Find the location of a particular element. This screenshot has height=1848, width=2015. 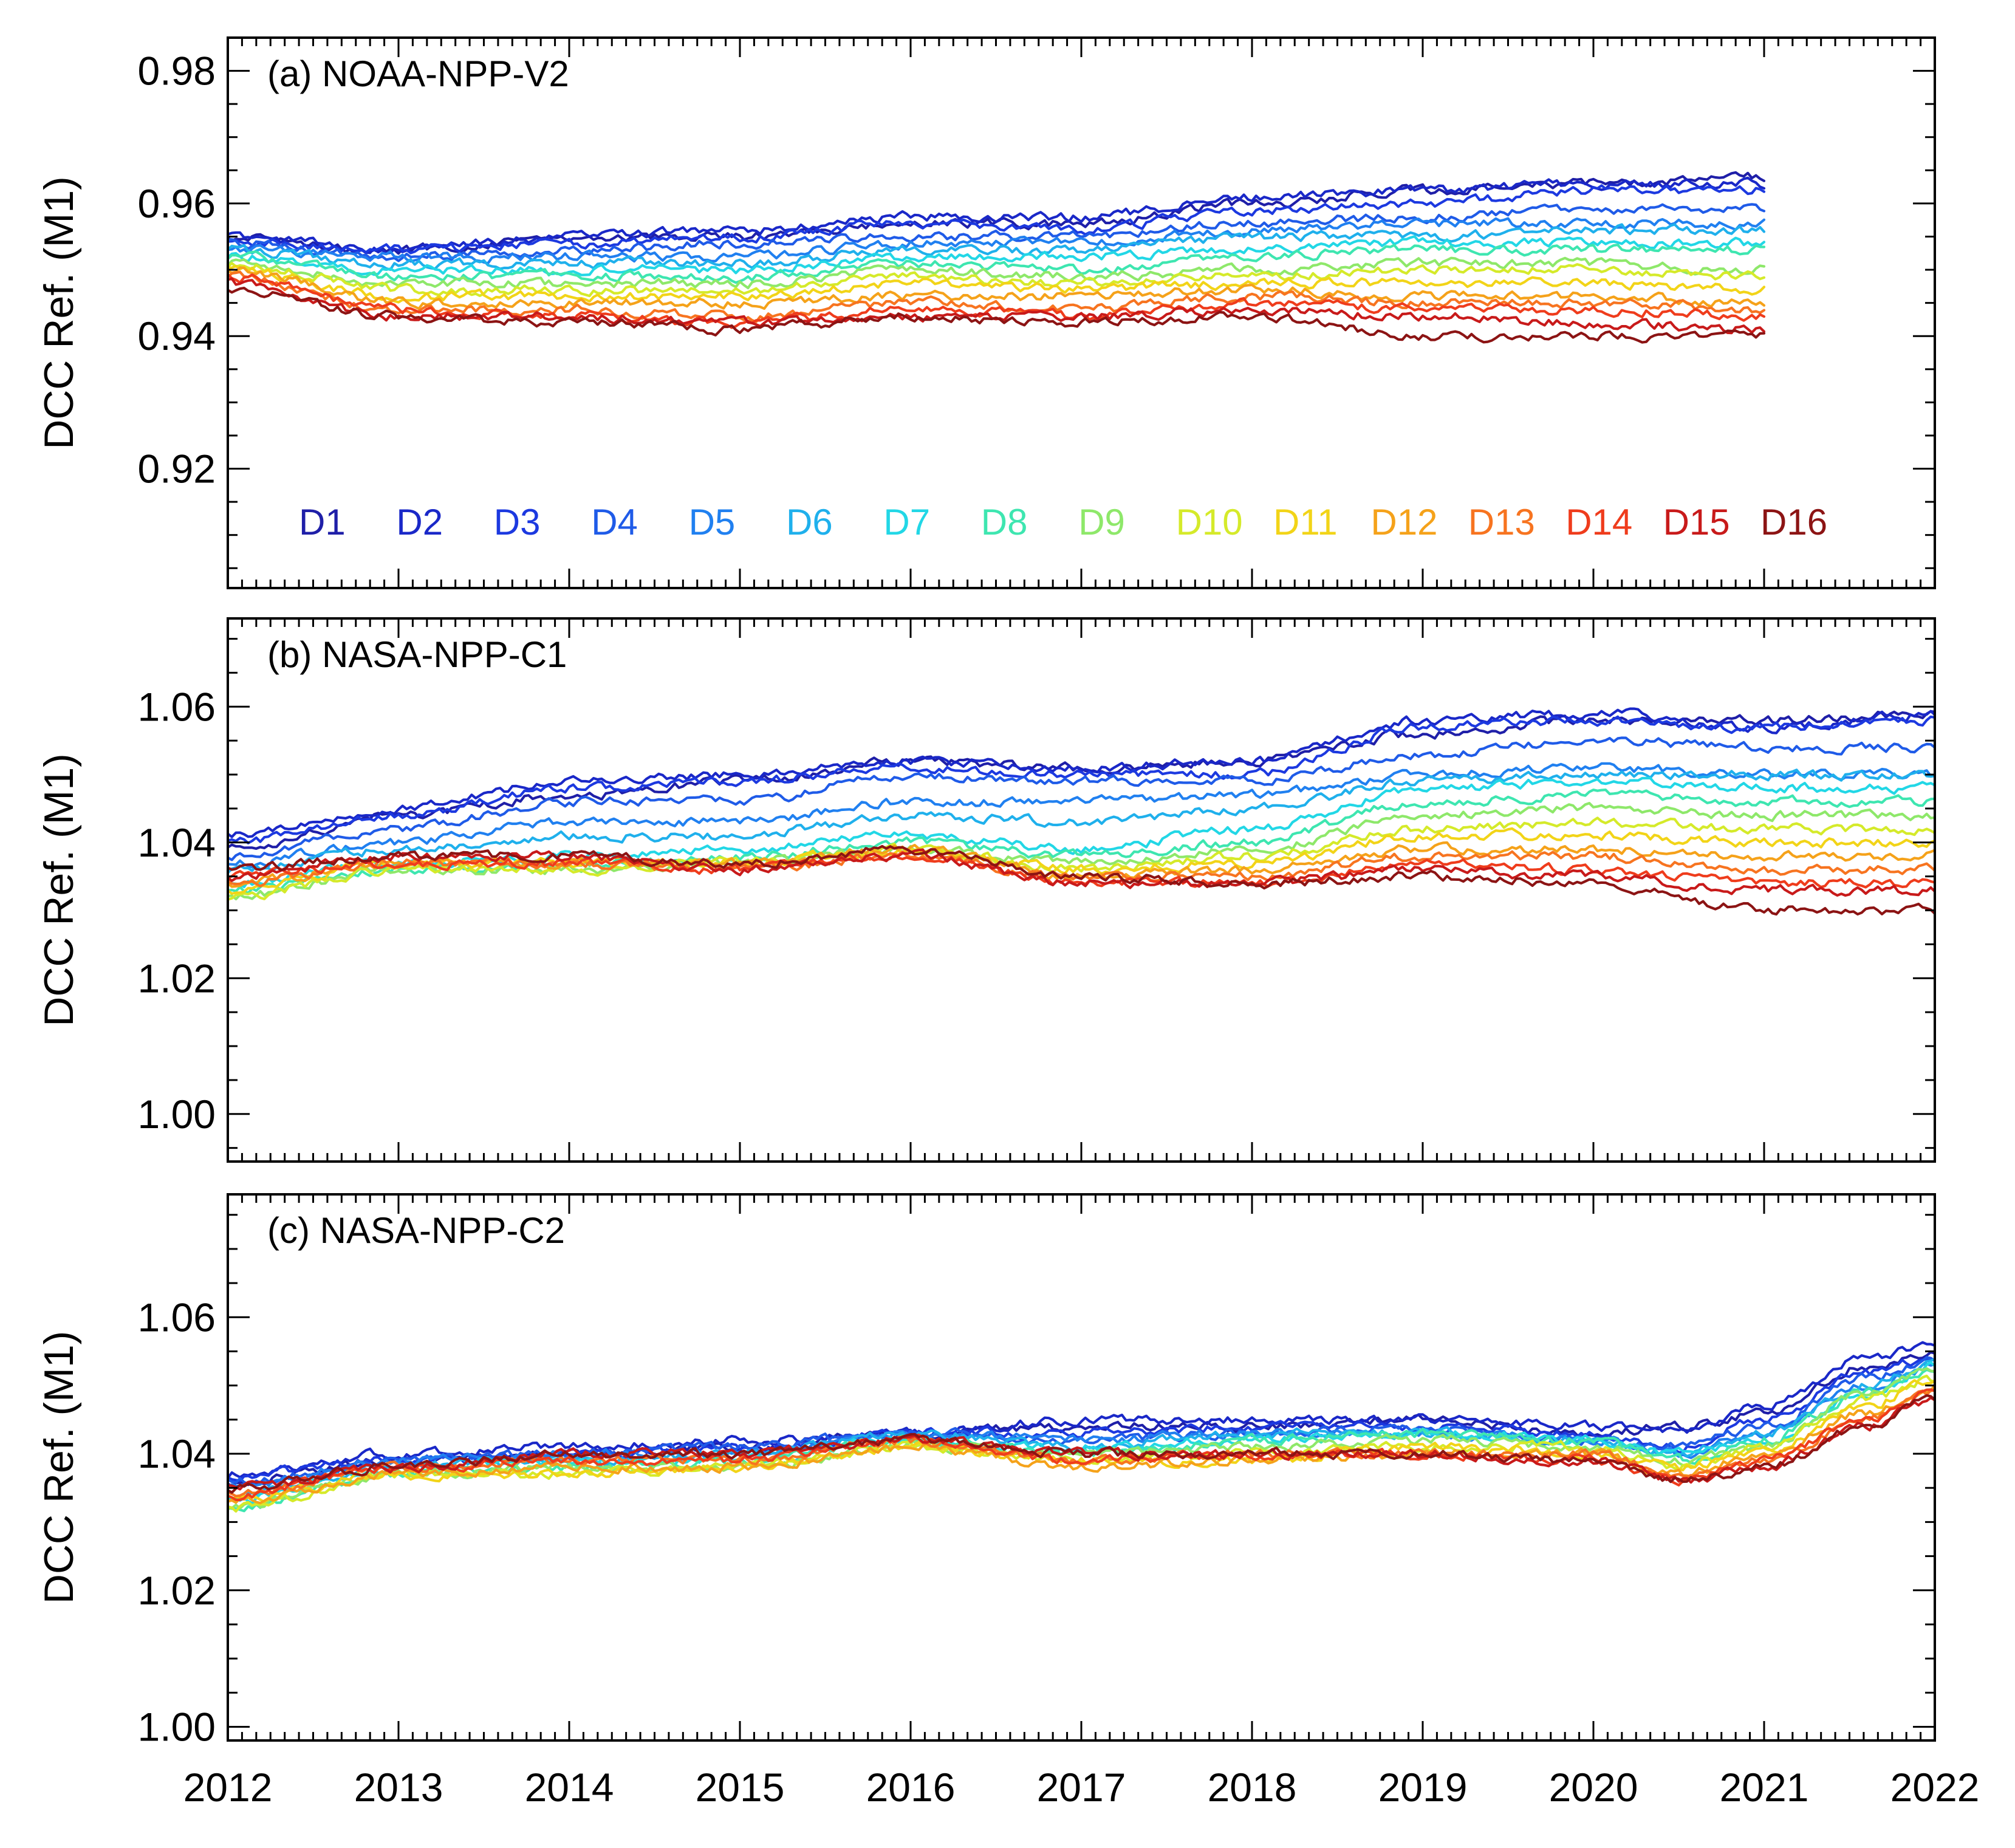

series-line-D7 is located at coordinates (1081, 832).